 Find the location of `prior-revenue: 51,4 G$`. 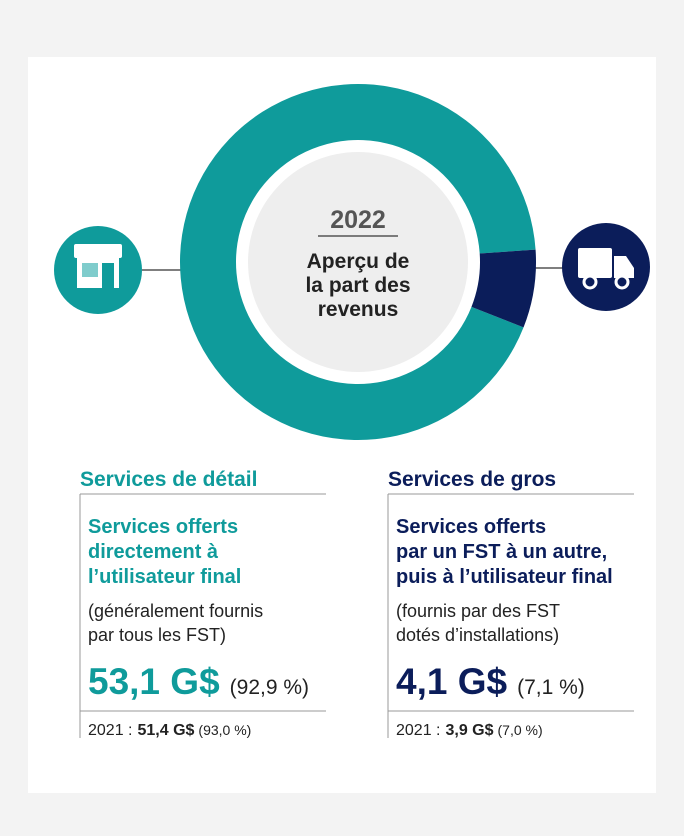

prior-revenue: 51,4 G$ is located at coordinates (165, 730).